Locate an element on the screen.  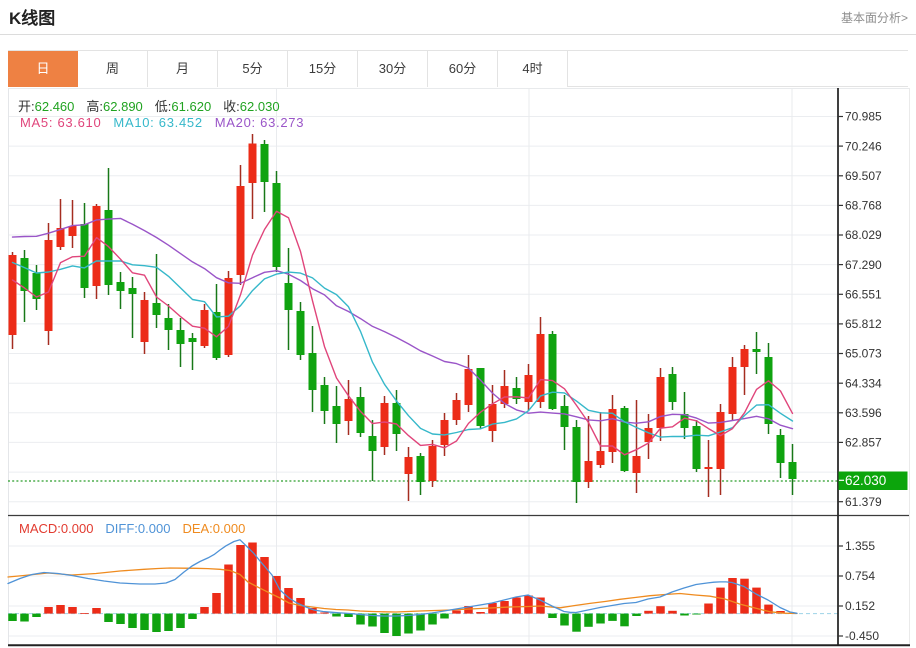
svg-text: 69.507 is located at coordinates (863, 176).